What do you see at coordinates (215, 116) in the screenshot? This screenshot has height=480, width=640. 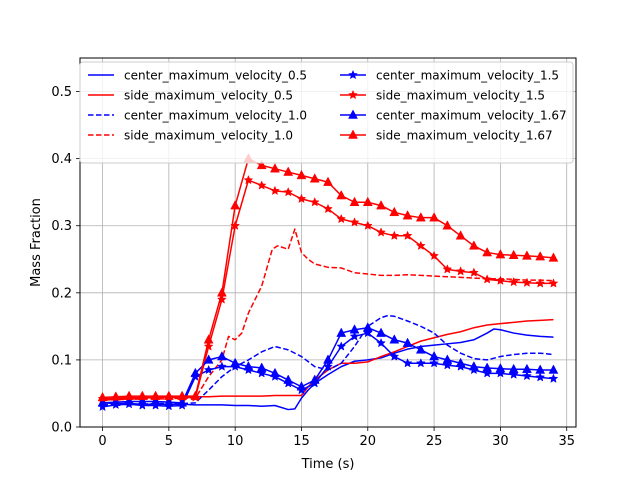 I see `legend-label: center_maximum_velocity_1.0` at bounding box center [215, 116].